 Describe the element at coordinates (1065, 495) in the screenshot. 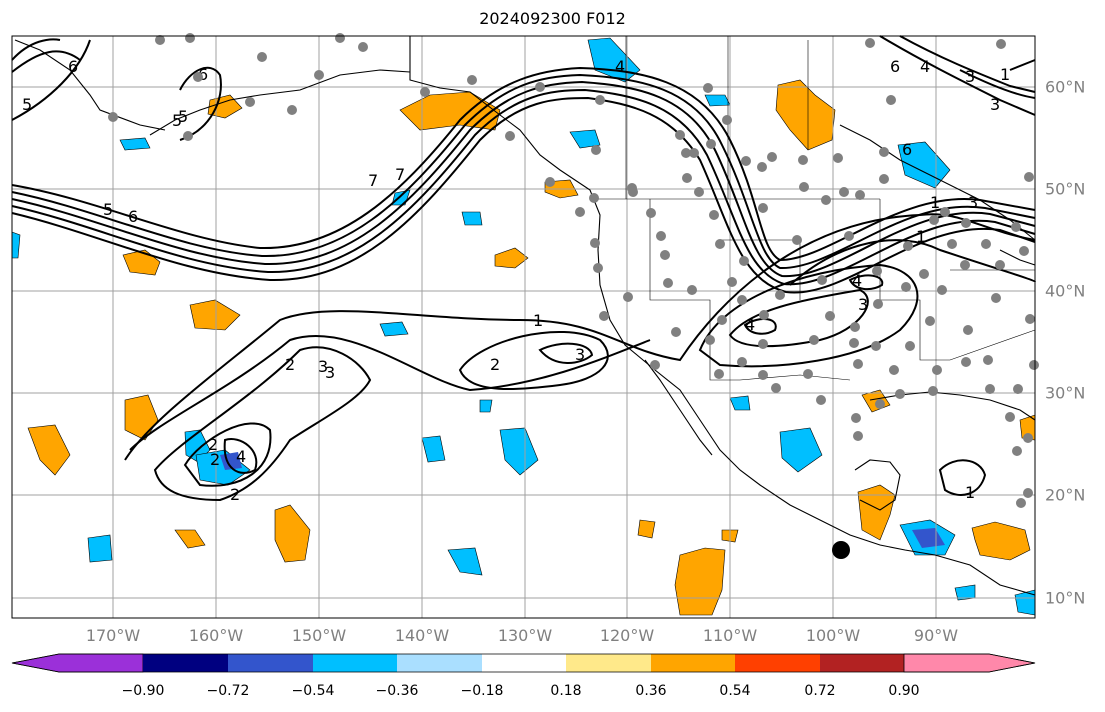

I see `lat-label: 20°N` at that location.